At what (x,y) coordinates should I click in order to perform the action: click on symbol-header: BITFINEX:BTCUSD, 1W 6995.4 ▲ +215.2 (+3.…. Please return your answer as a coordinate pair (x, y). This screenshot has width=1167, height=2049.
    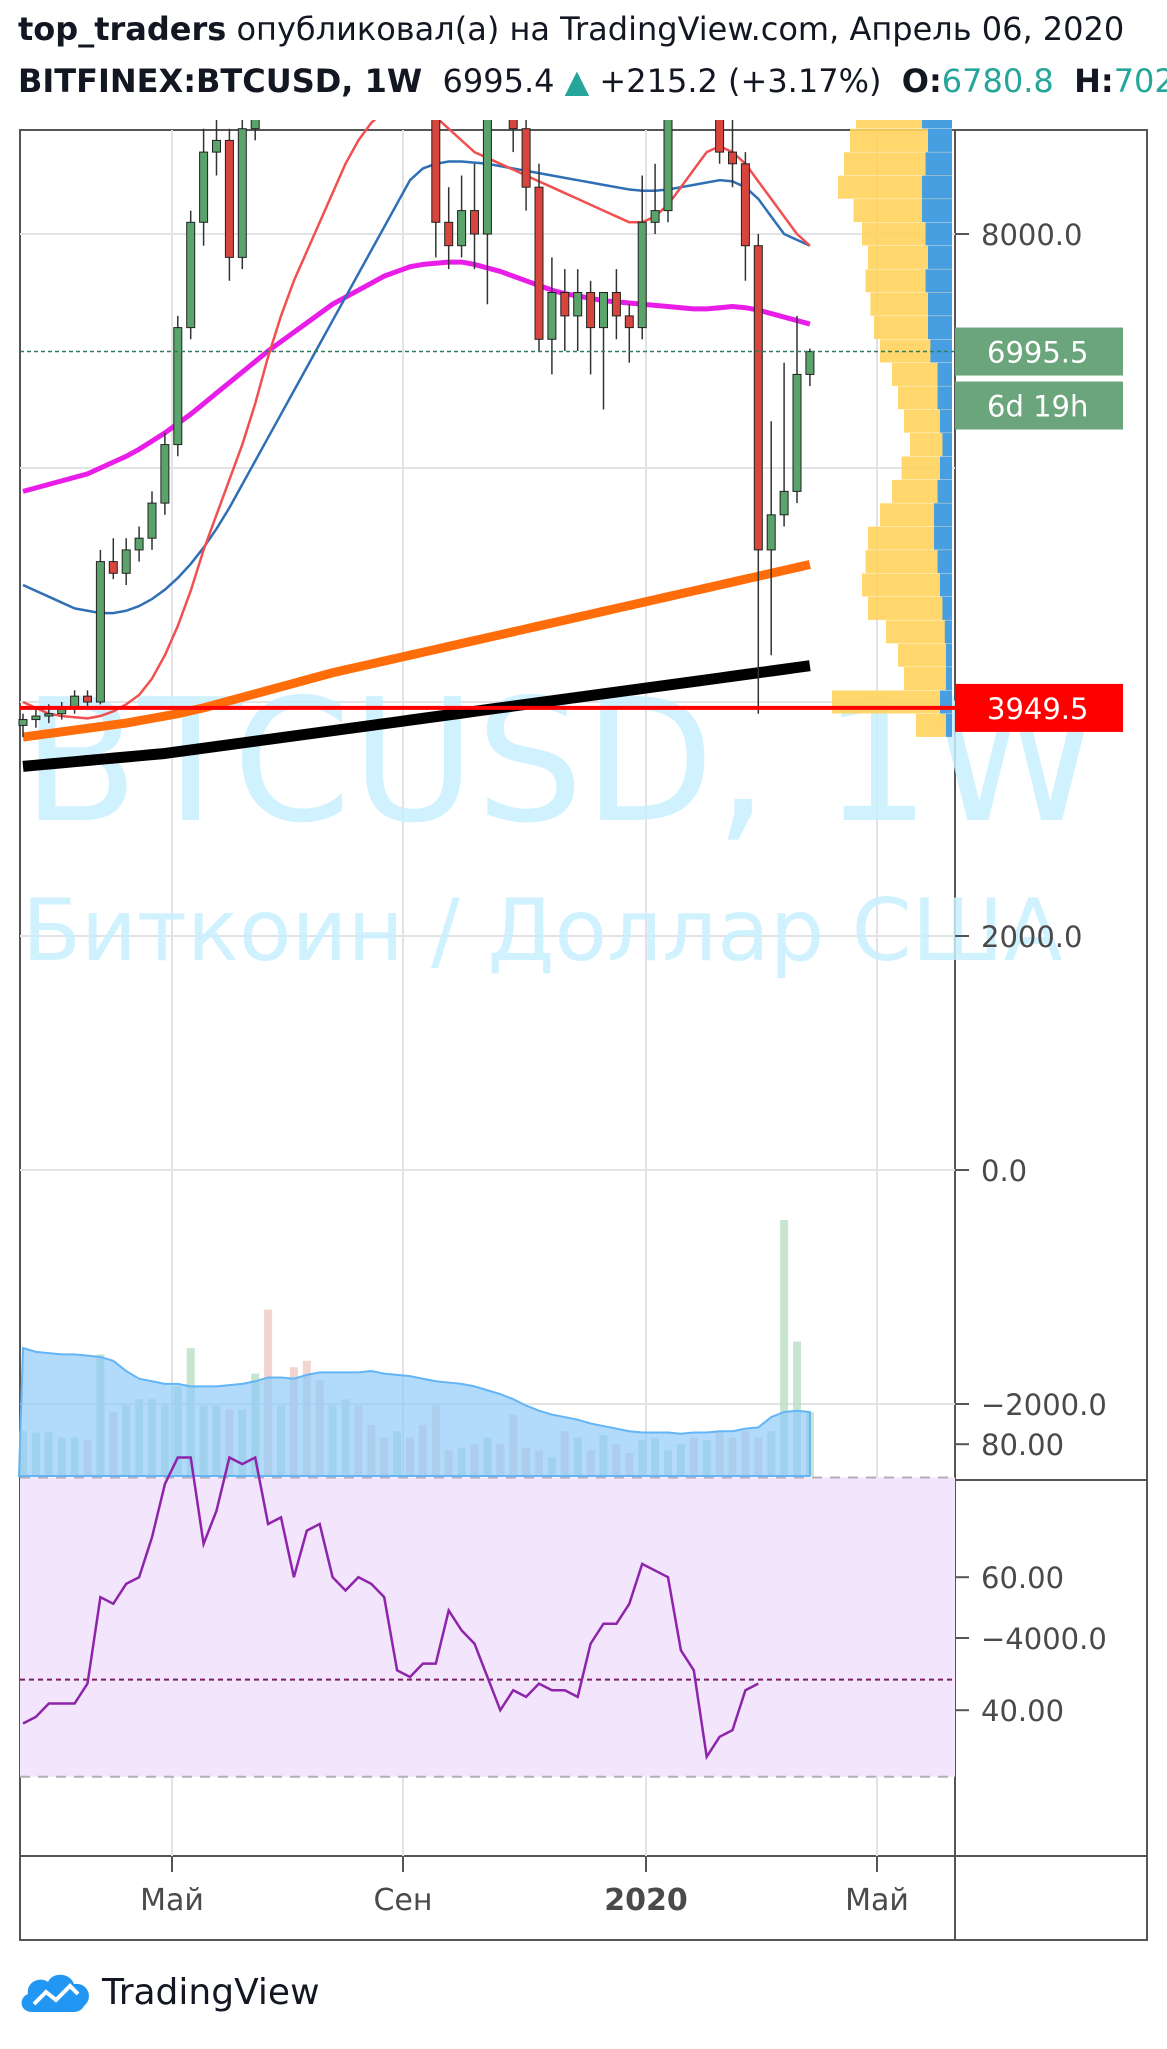
    Looking at the image, I should click on (592, 81).